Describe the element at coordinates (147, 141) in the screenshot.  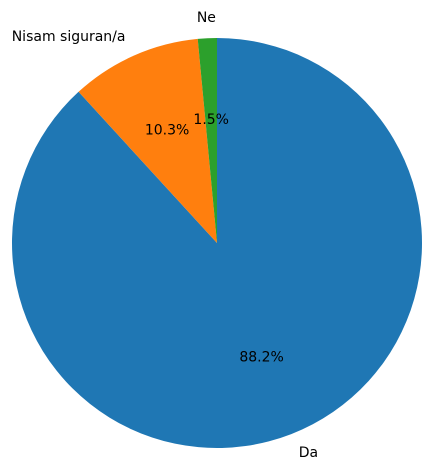
I see `pie-slice-nisam-siguran-a` at that location.